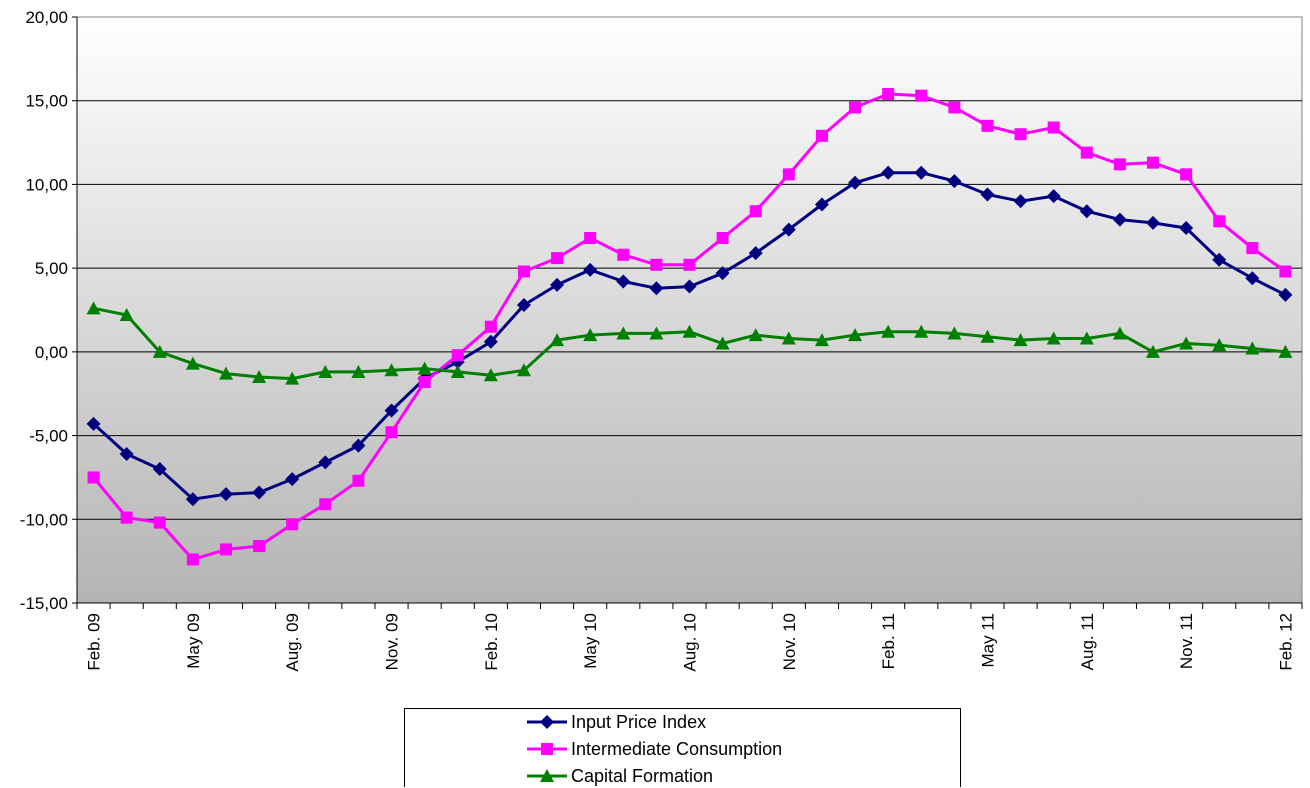 The image size is (1310, 788). I want to click on y-tick-label: 0,00, so click(51, 352).